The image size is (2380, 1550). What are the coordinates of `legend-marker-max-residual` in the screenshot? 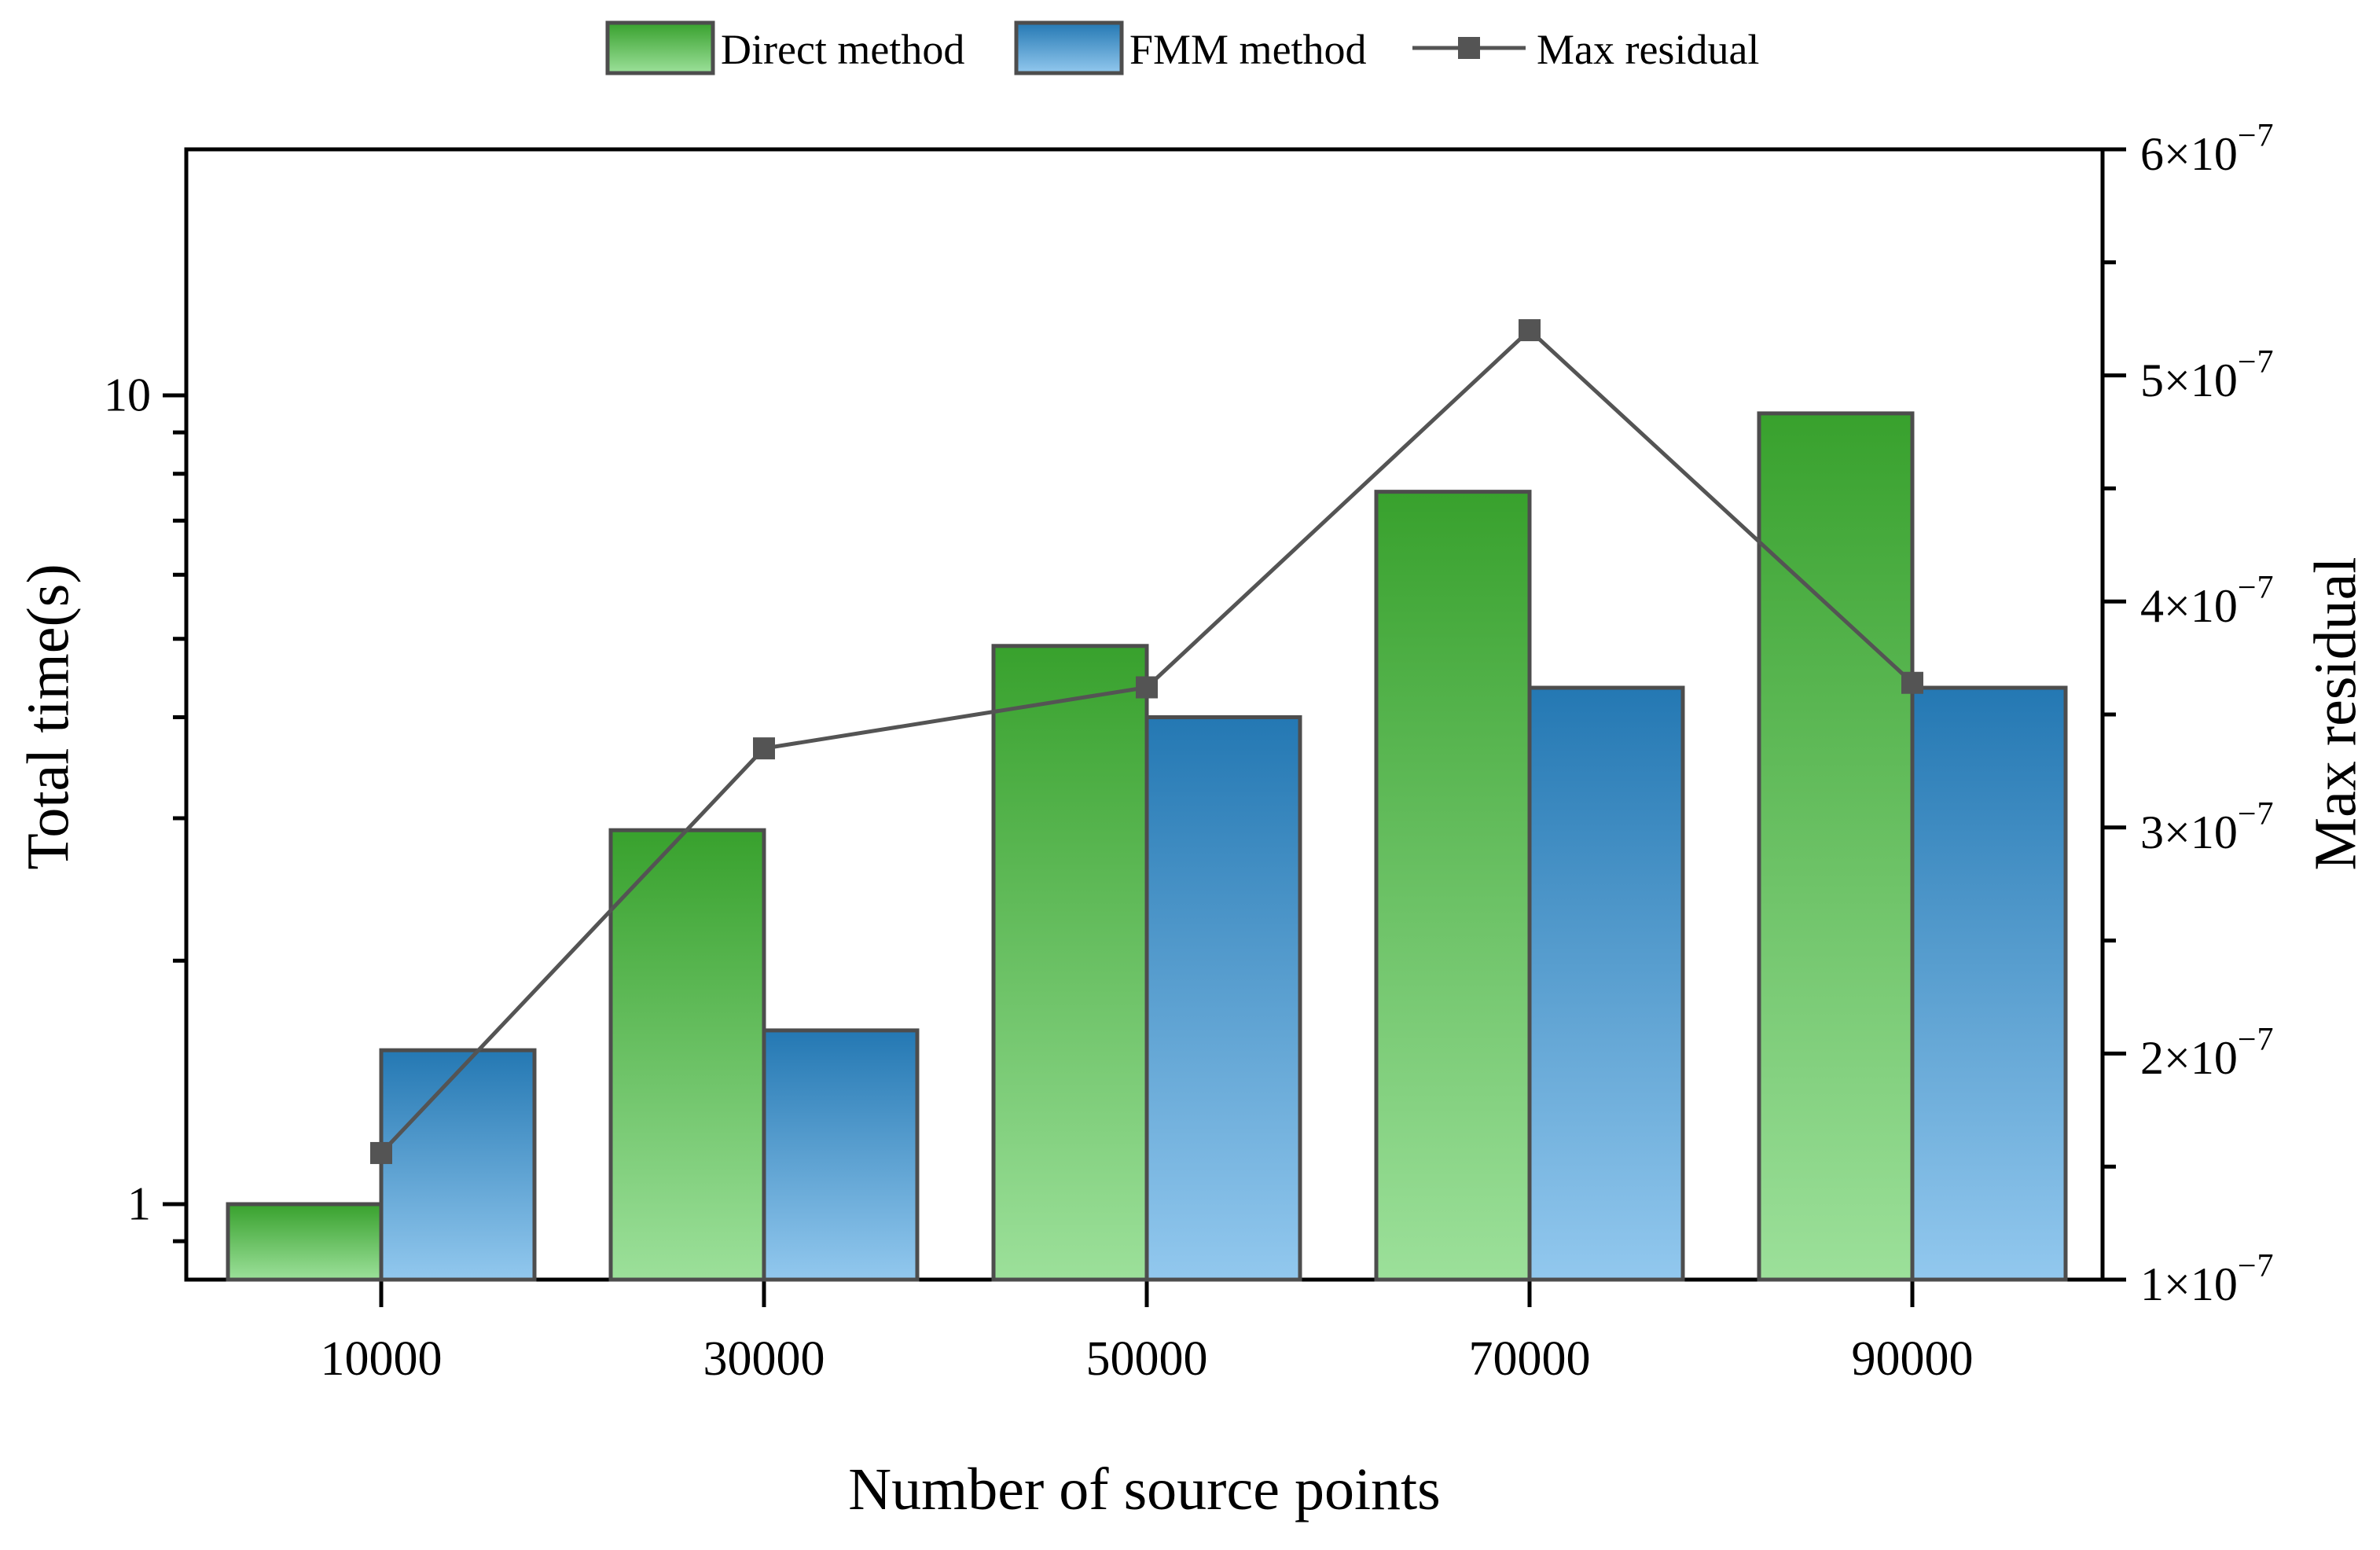 It's located at (1469, 48).